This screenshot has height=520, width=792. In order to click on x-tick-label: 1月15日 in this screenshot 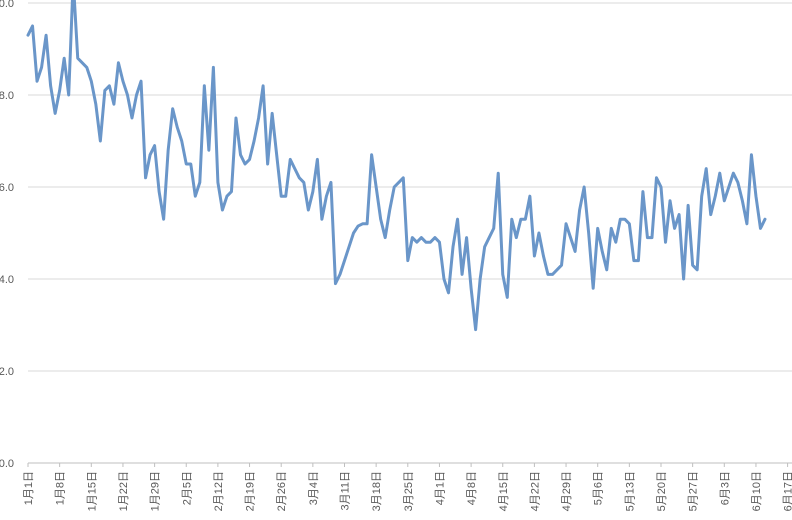, I will do `click(92, 491)`.